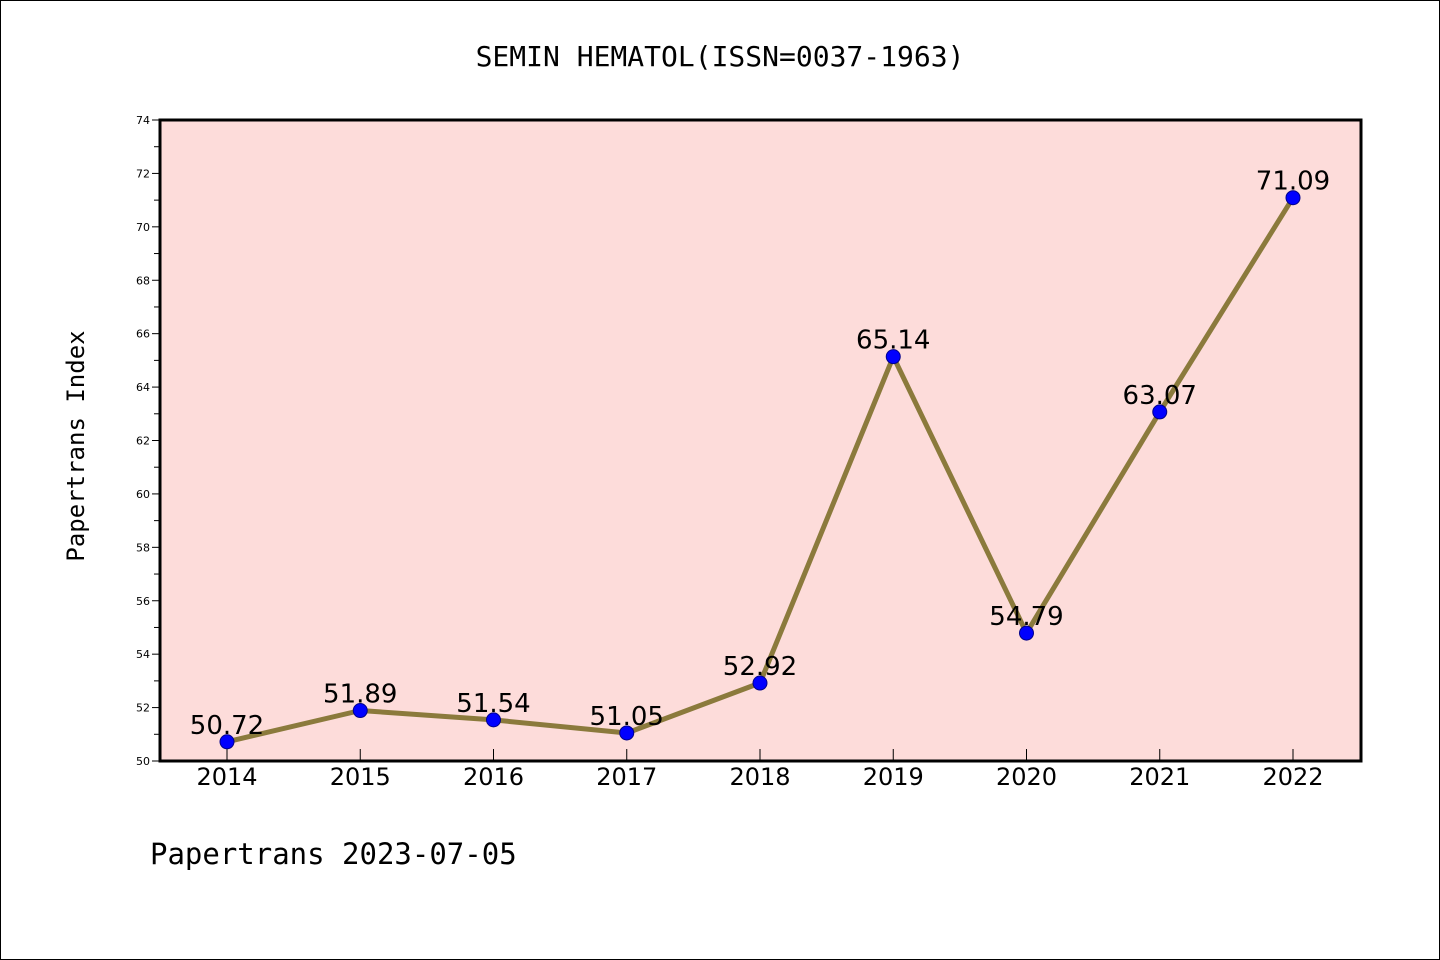 The image size is (1440, 960). What do you see at coordinates (143, 441) in the screenshot?
I see `y-tick-label: 62` at bounding box center [143, 441].